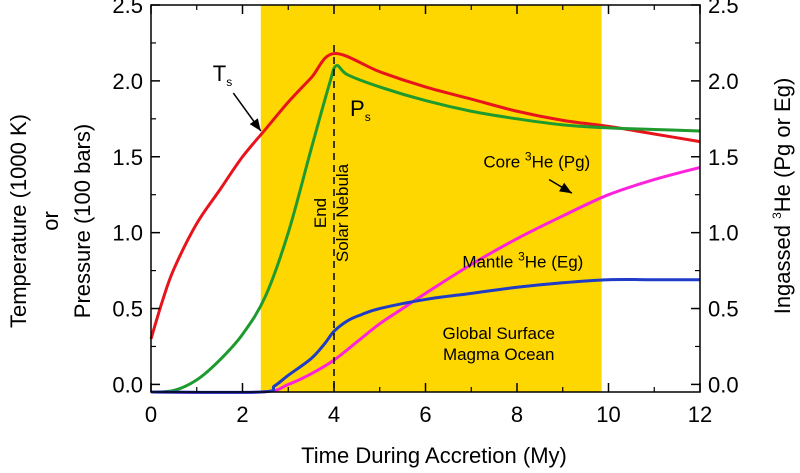  Describe the element at coordinates (517, 414) in the screenshot. I see `x-tick-label: 8` at that location.